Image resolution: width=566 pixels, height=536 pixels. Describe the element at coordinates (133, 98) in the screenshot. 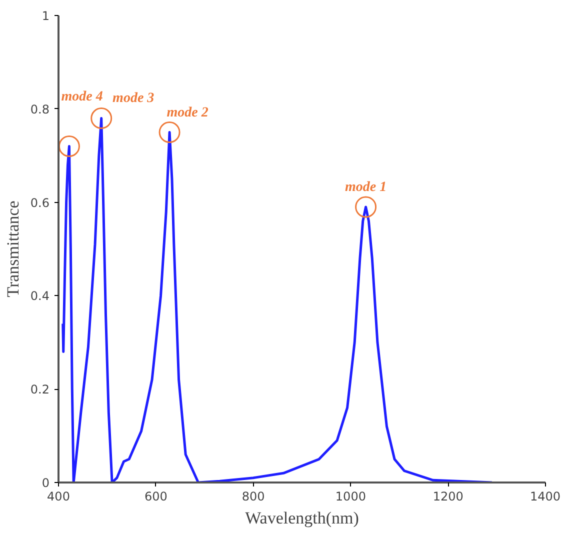

I see `annotation: mode 3` at that location.